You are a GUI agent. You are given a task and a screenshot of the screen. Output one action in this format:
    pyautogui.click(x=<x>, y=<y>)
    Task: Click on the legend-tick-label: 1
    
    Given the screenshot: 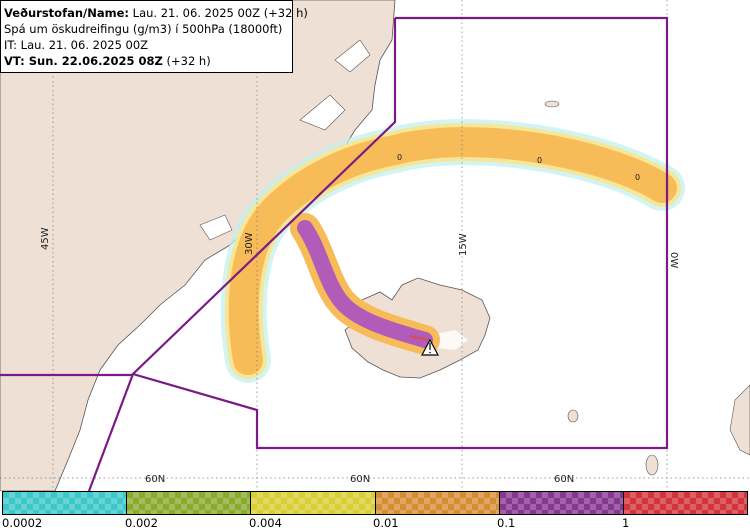 What is the action you would take?
    pyautogui.click(x=626, y=523)
    